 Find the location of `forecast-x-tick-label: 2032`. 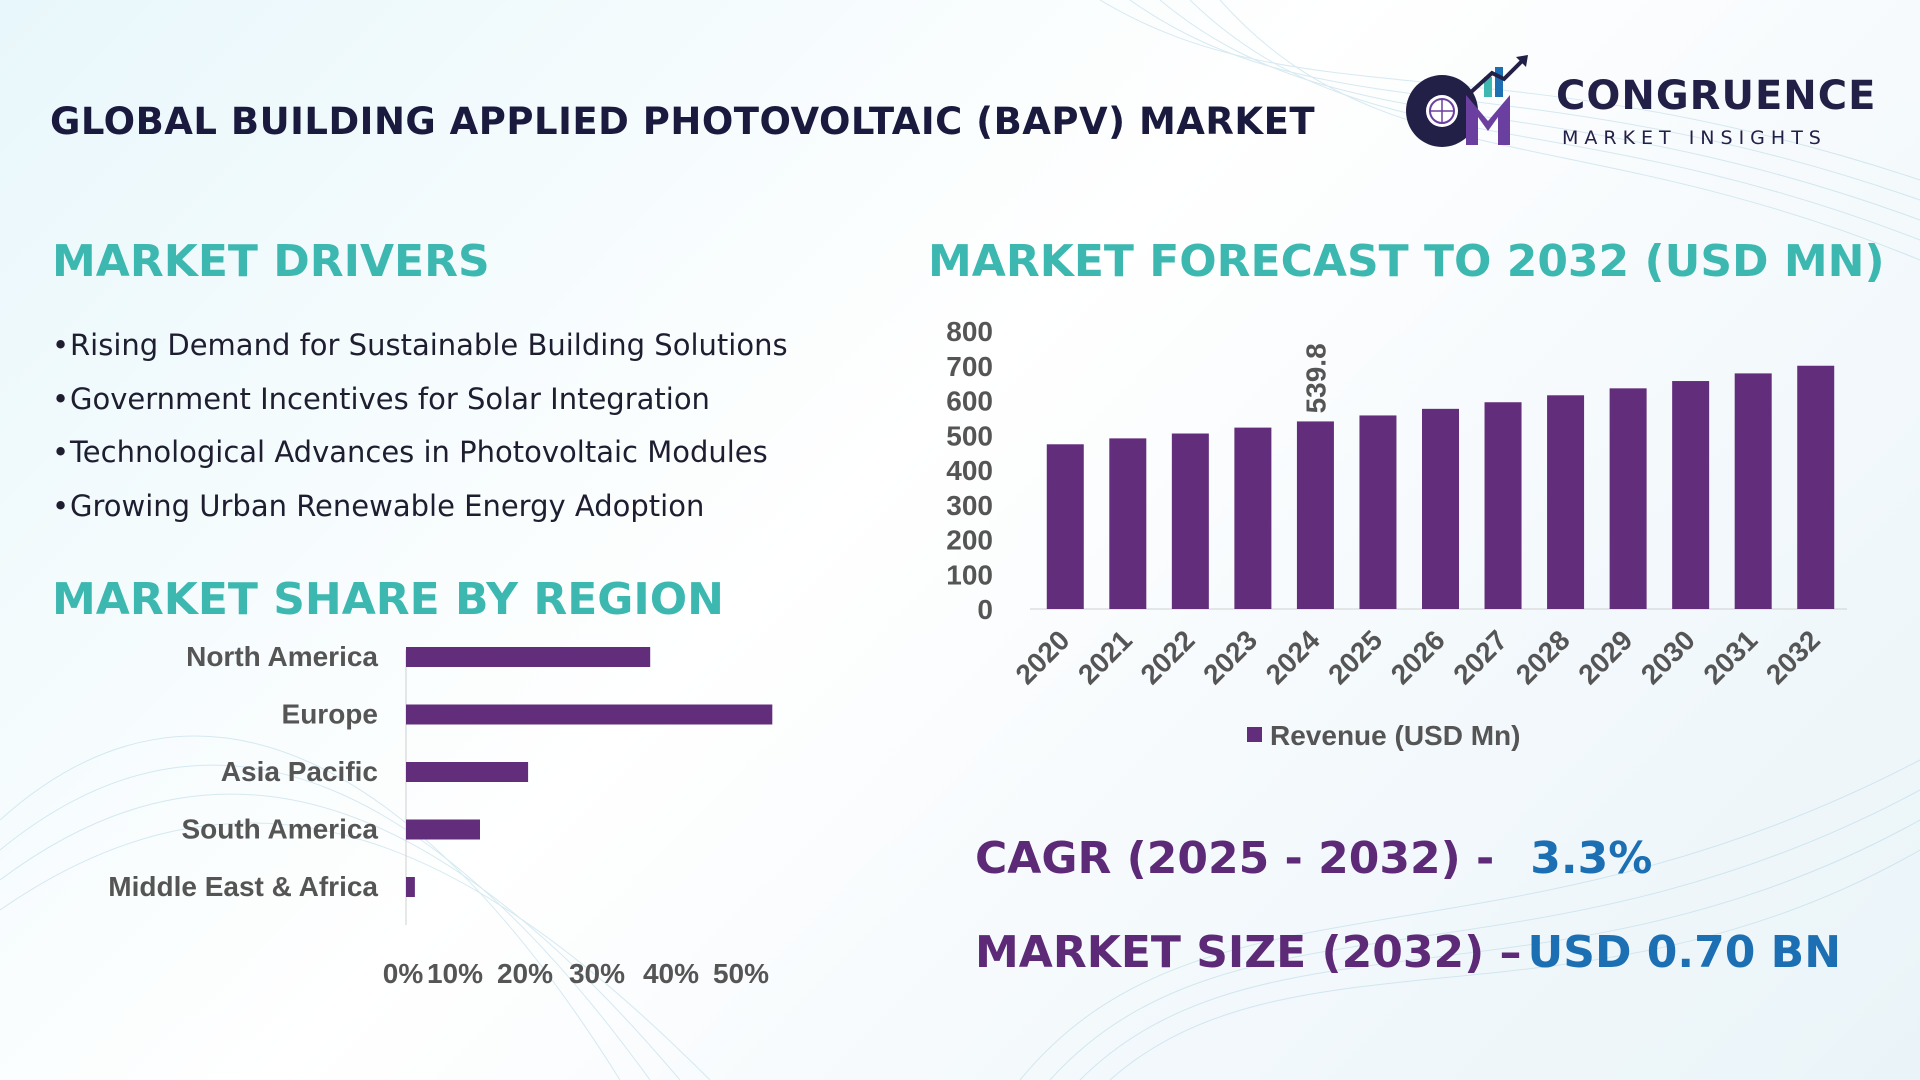

forecast-x-tick-label: 2032 is located at coordinates (1793, 657).